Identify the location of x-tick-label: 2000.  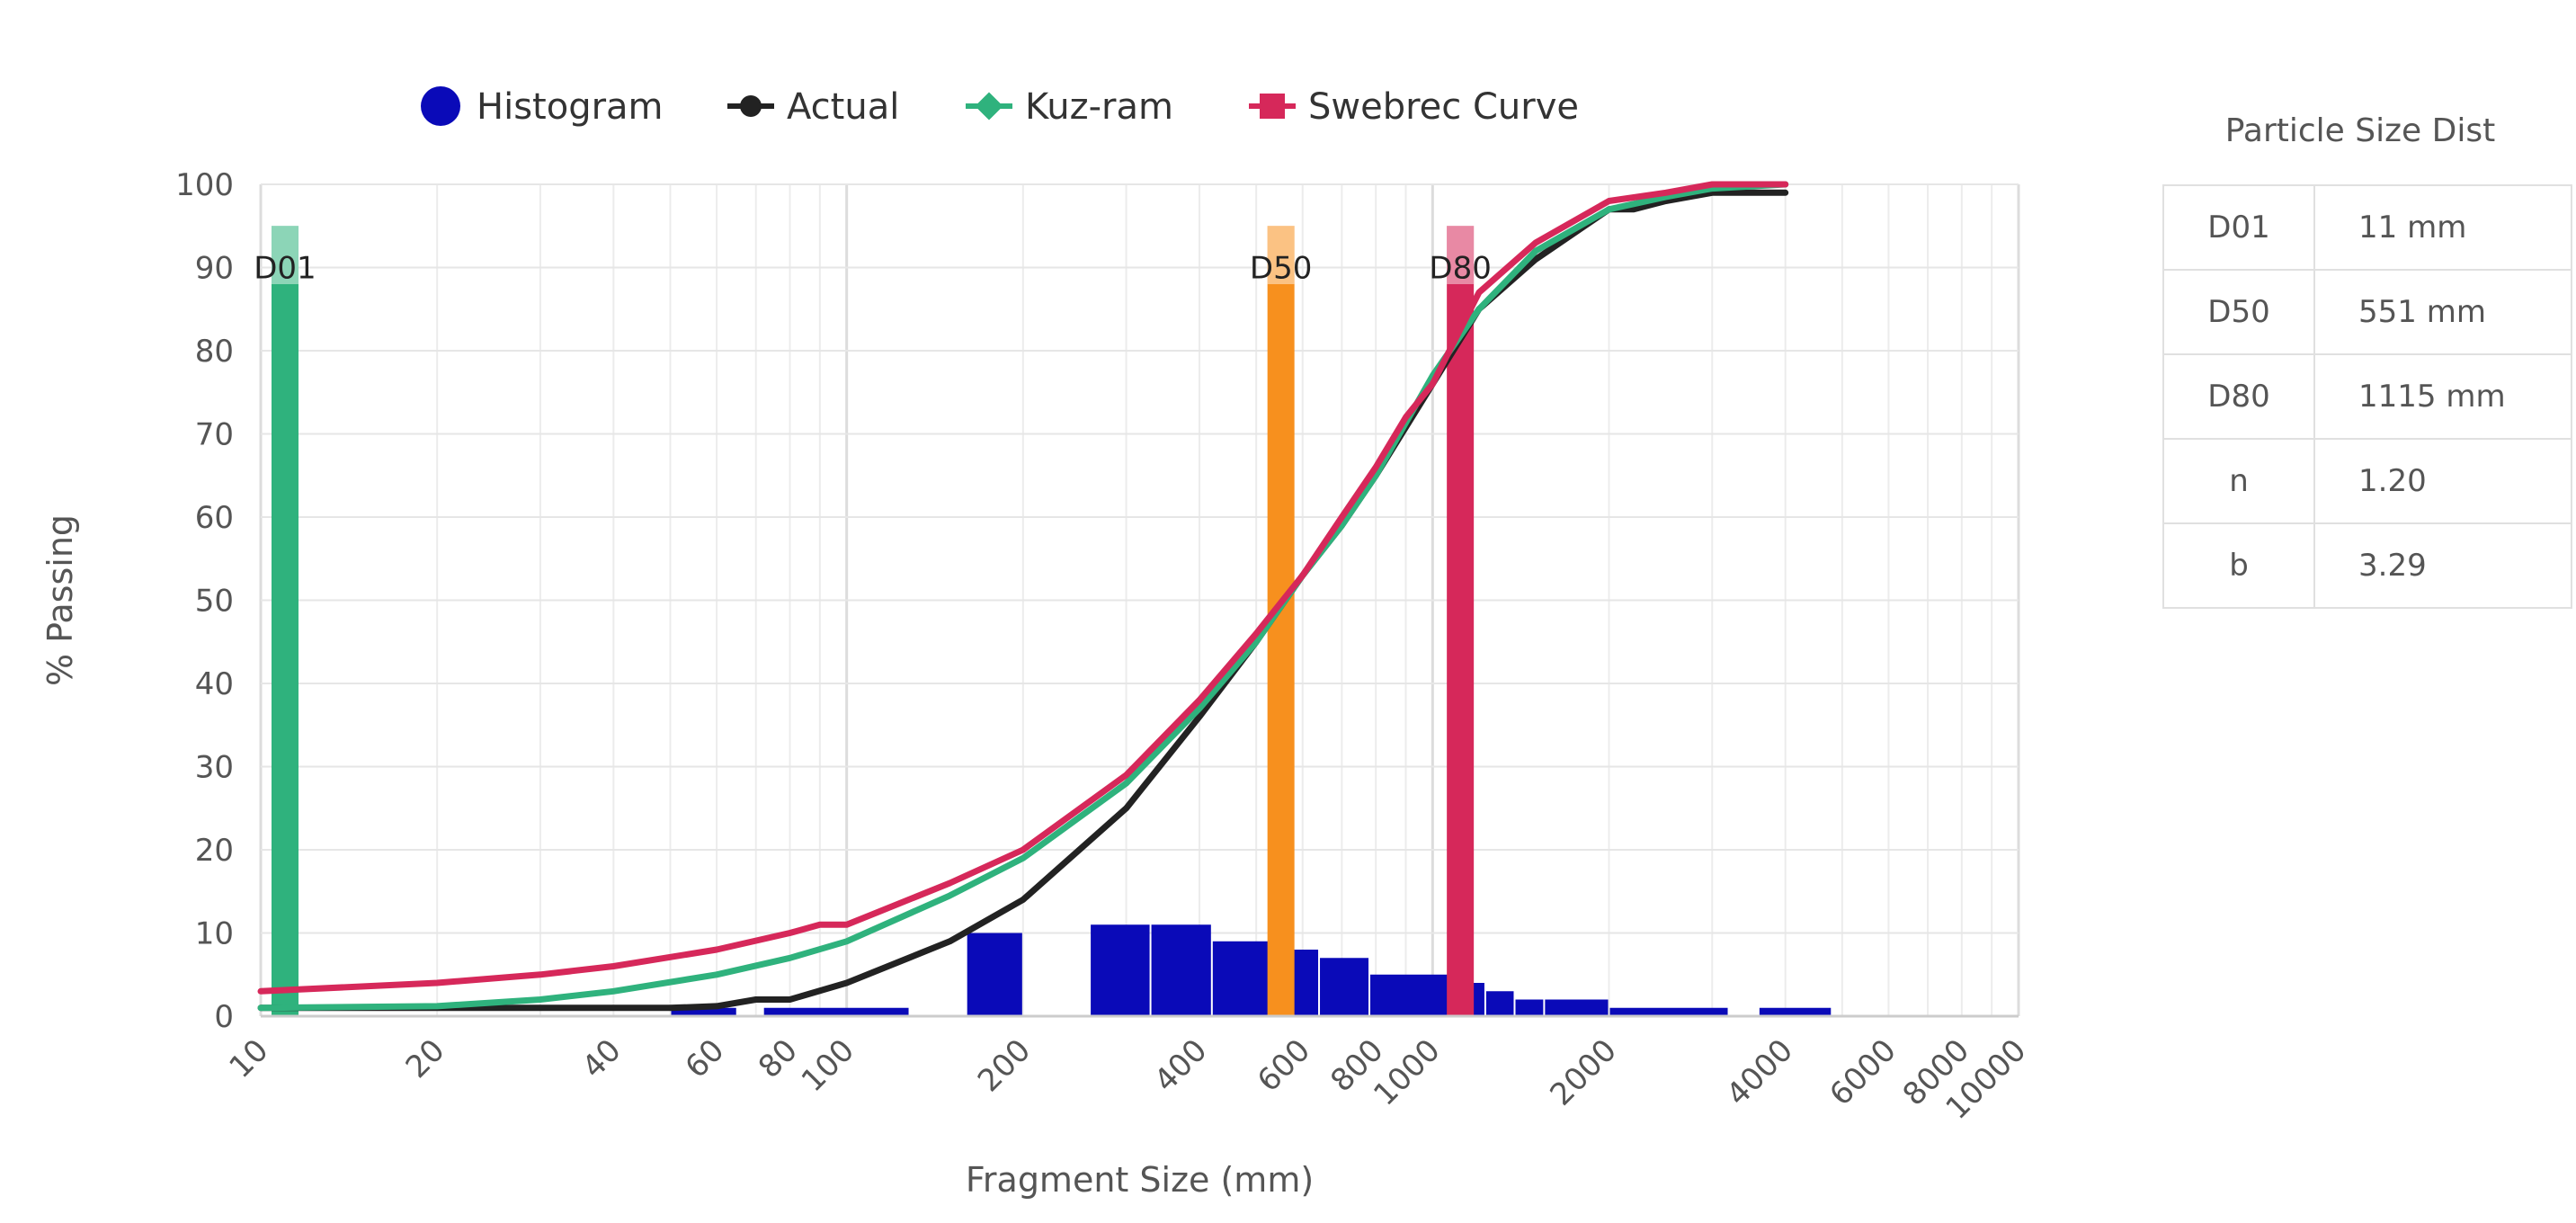
(1583, 1072).